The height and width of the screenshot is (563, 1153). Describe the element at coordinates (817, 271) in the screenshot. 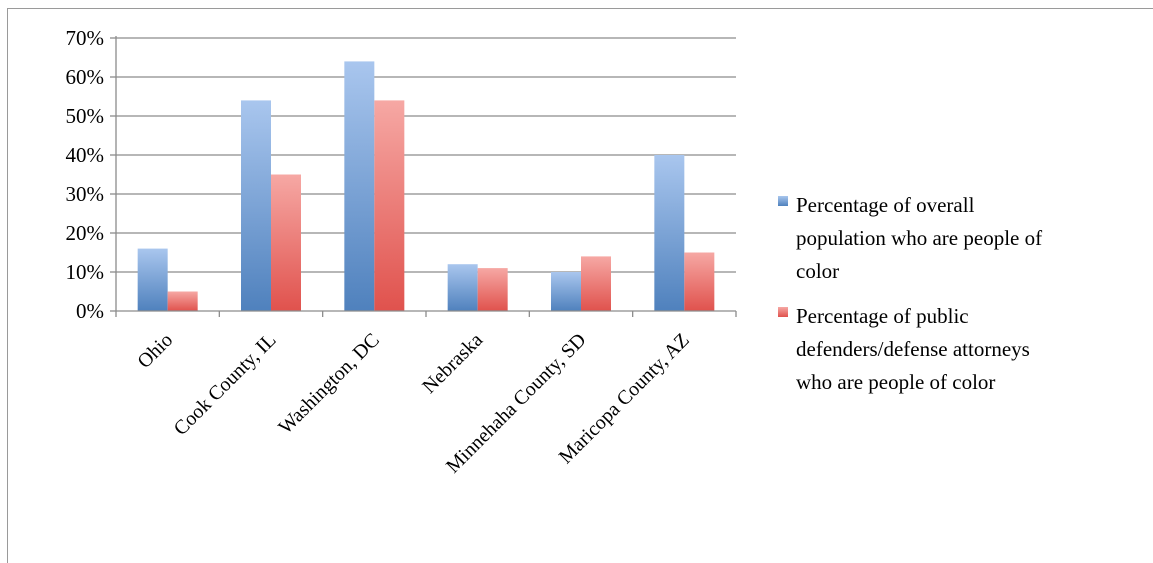

I see `legend-label-1: color` at that location.